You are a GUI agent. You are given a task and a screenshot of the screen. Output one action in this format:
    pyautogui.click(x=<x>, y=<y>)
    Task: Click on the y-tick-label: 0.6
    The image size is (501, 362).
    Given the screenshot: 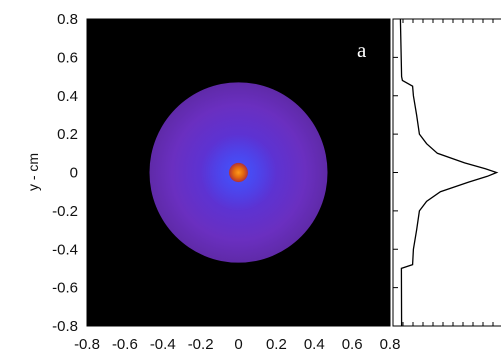 What is the action you would take?
    pyautogui.click(x=67, y=57)
    